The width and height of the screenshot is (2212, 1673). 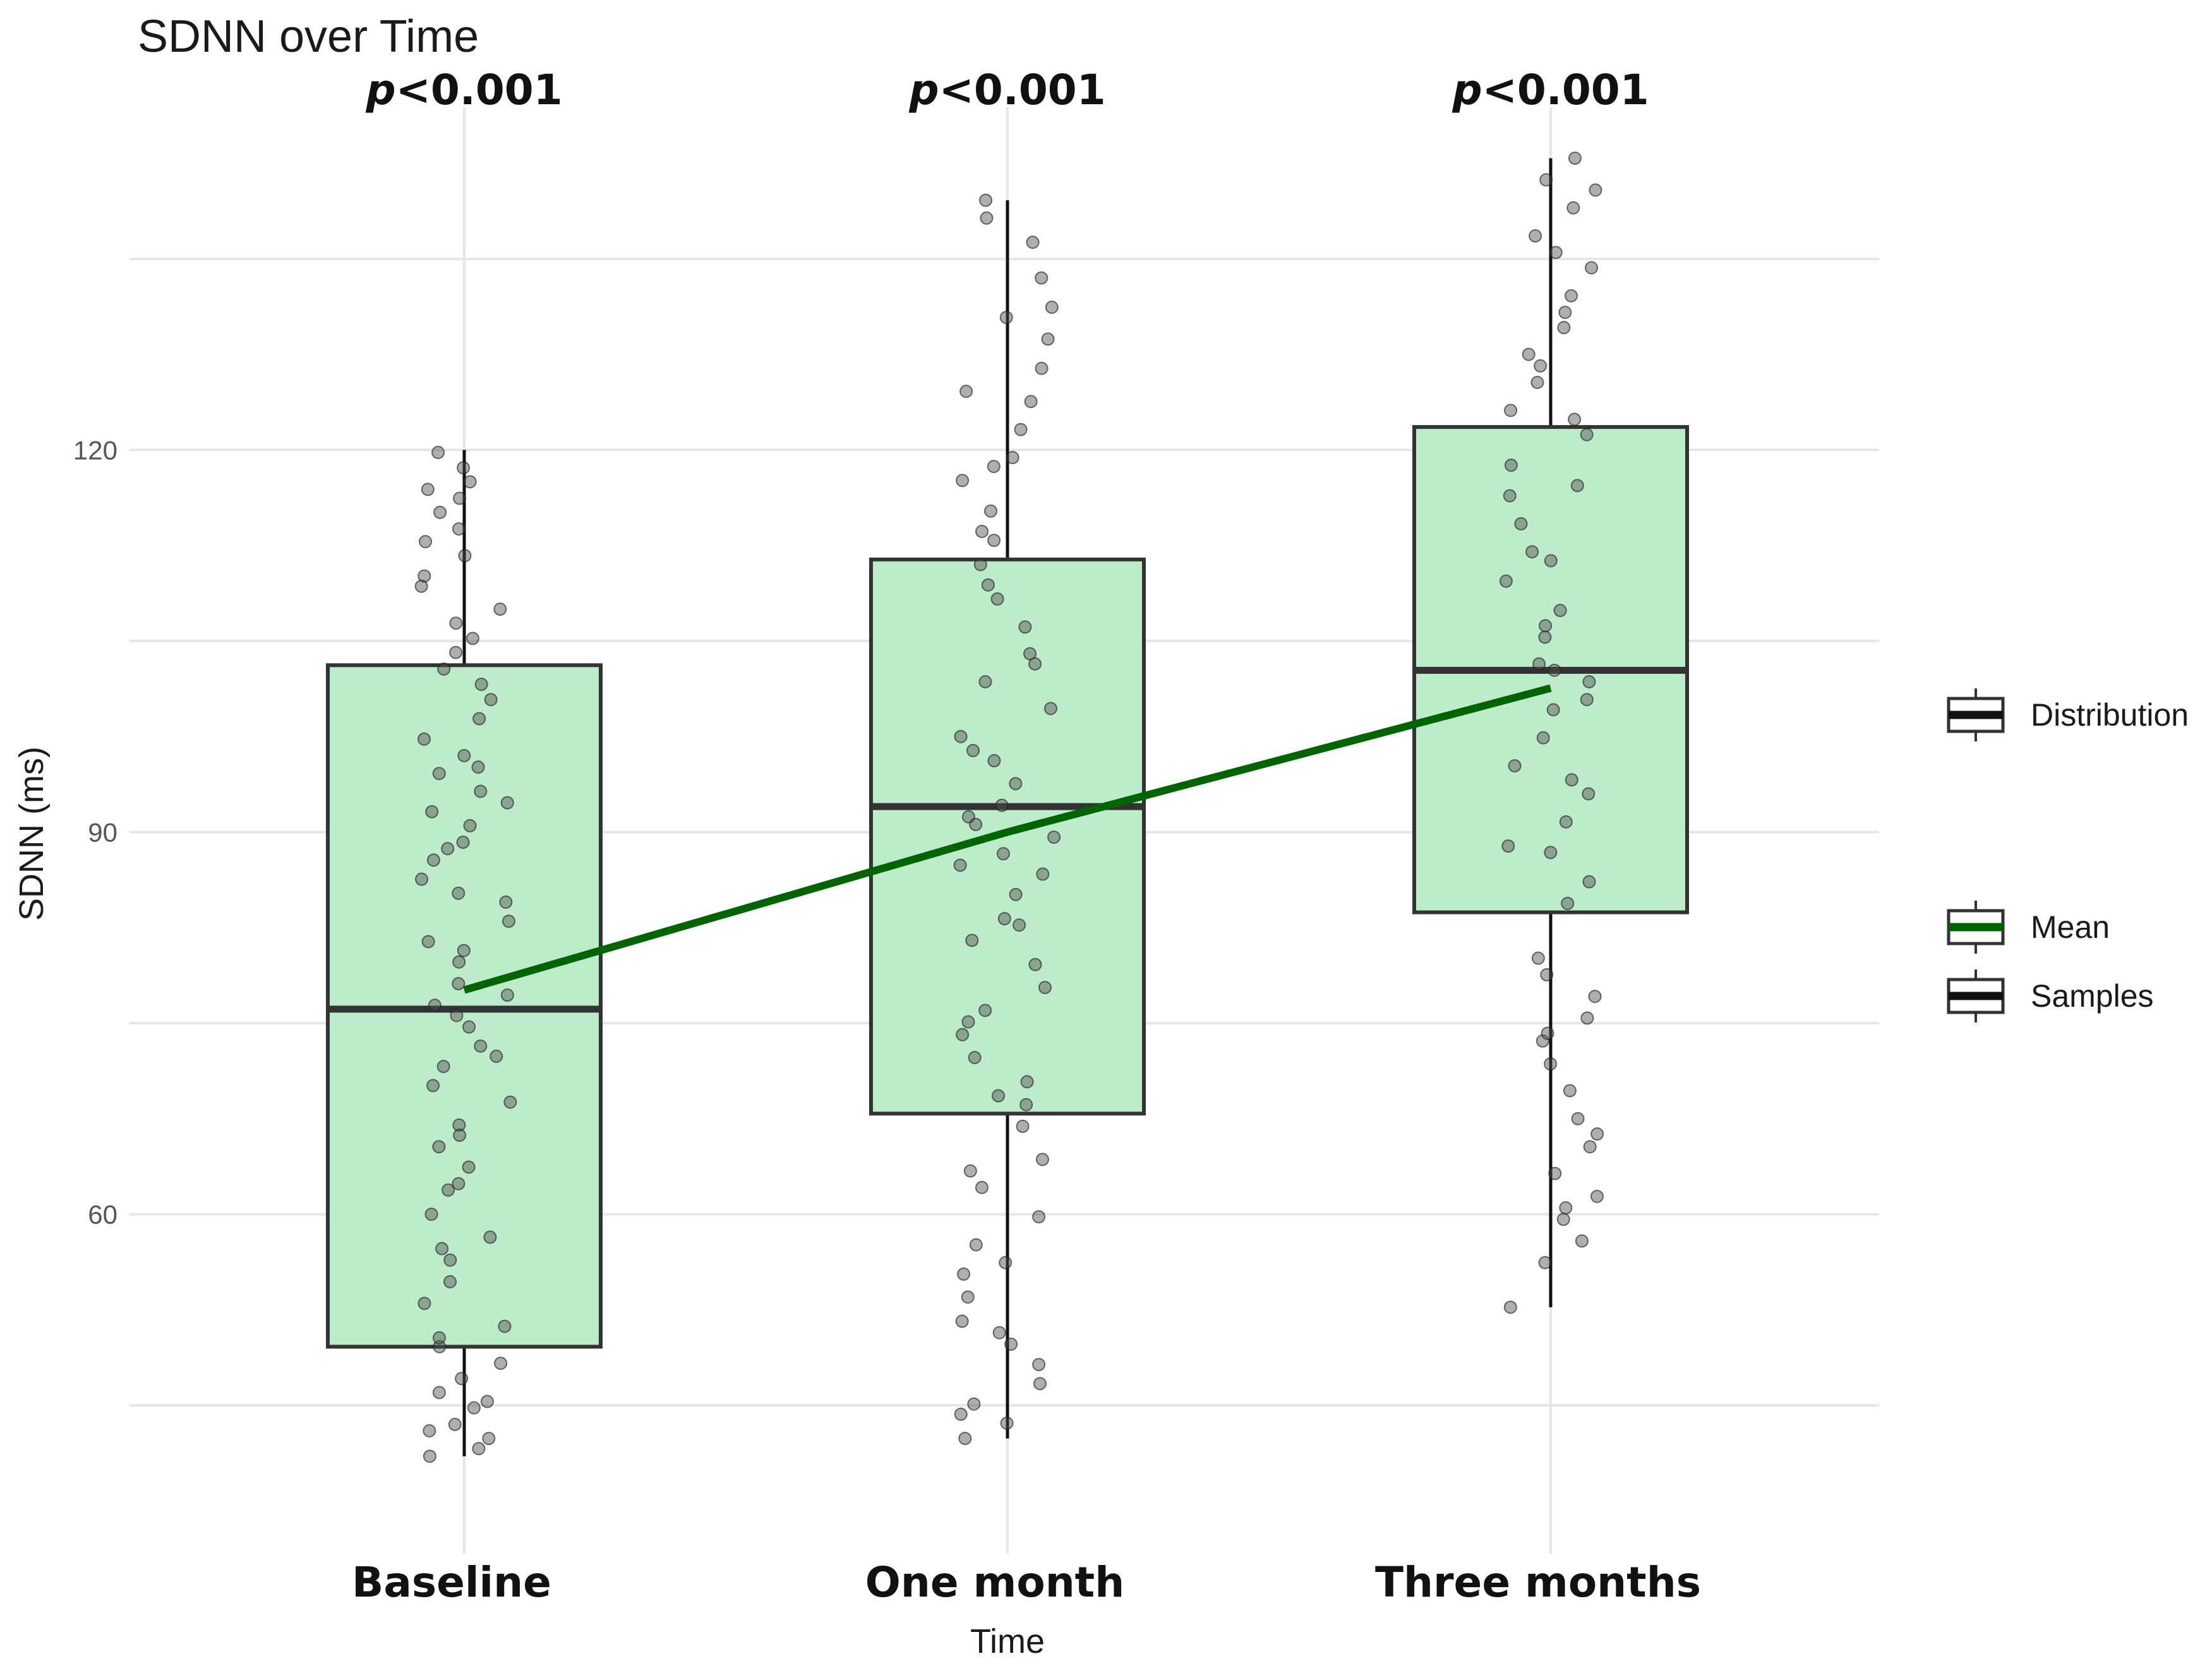 I want to click on legend-item-samples: Samples, so click(x=2050, y=995).